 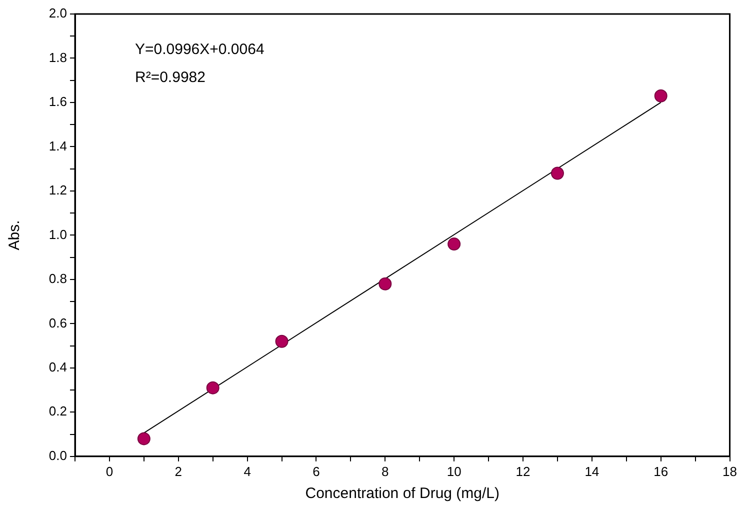 I want to click on x-tick-label: 12, so click(x=523, y=471).